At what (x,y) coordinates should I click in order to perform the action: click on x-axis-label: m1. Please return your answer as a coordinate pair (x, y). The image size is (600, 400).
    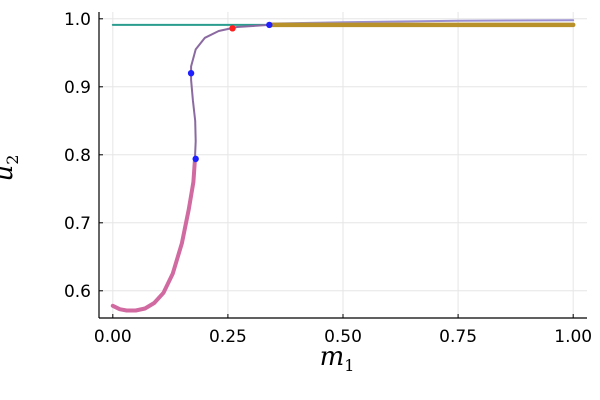
    Looking at the image, I should click on (337, 358).